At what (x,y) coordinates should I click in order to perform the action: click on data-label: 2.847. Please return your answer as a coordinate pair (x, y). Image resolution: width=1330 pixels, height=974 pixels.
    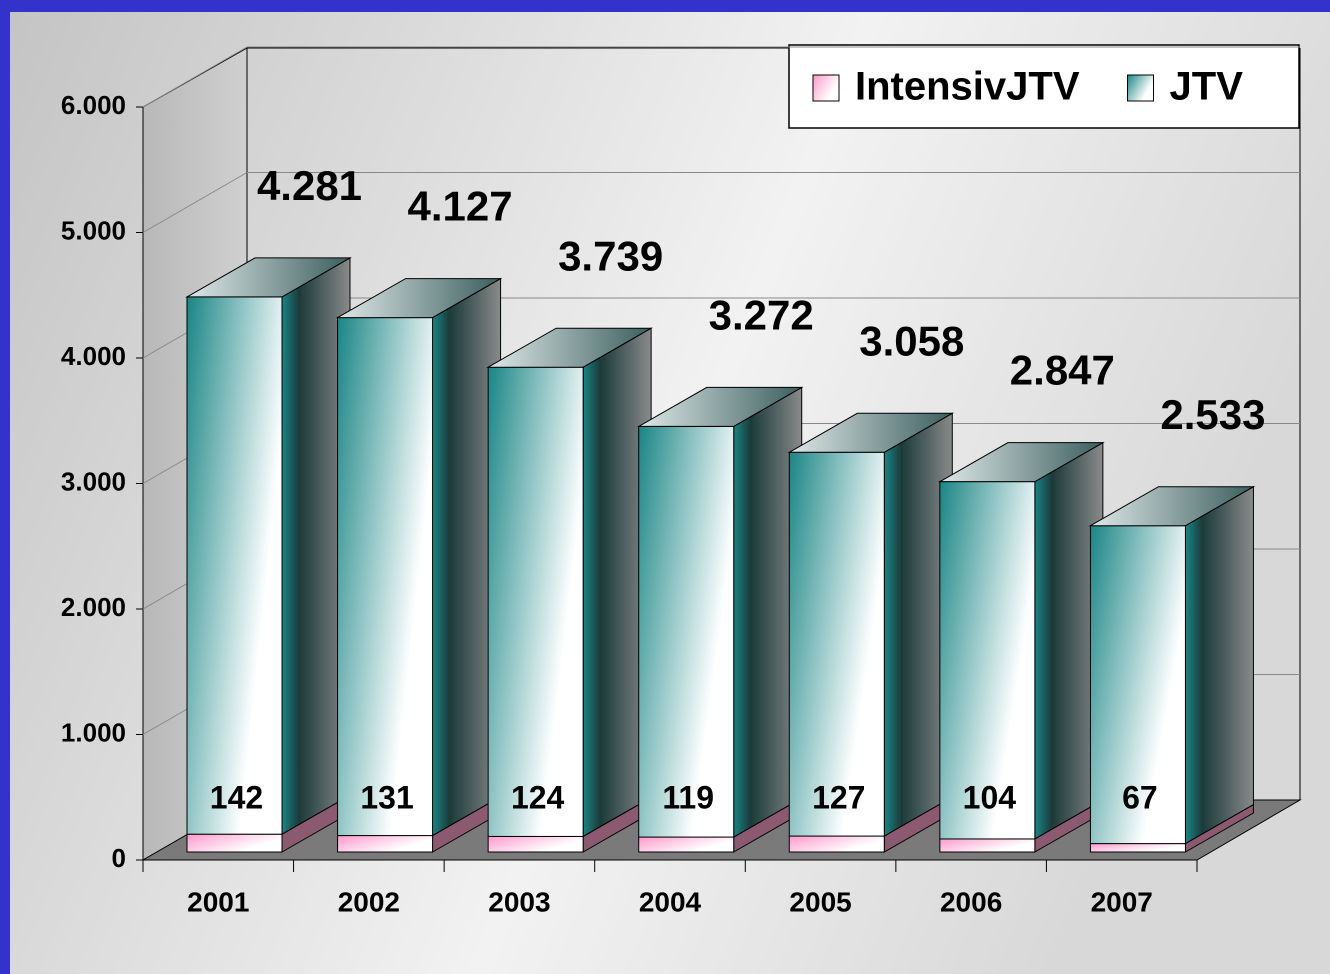
    Looking at the image, I should click on (1062, 370).